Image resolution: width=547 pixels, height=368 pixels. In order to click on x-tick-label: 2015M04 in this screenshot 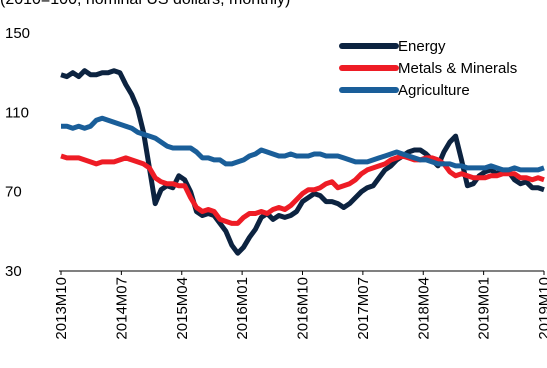, I will do `click(182, 308)`.